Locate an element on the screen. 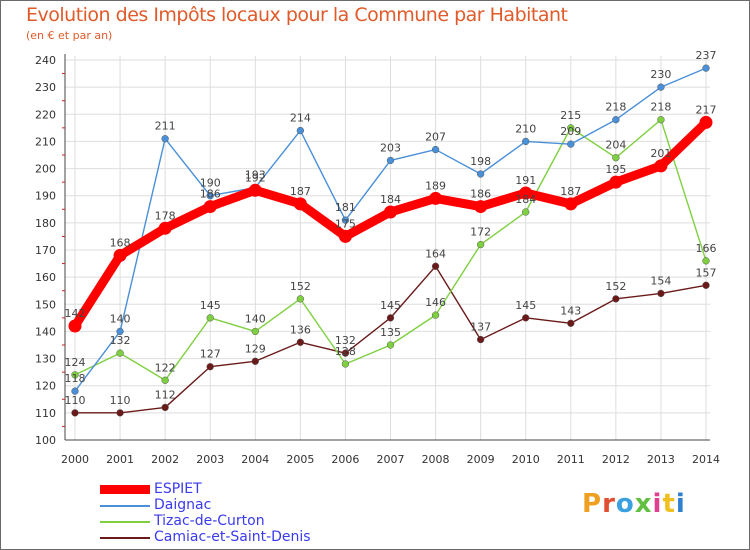  x-tick-label: 2013 is located at coordinates (661, 459).